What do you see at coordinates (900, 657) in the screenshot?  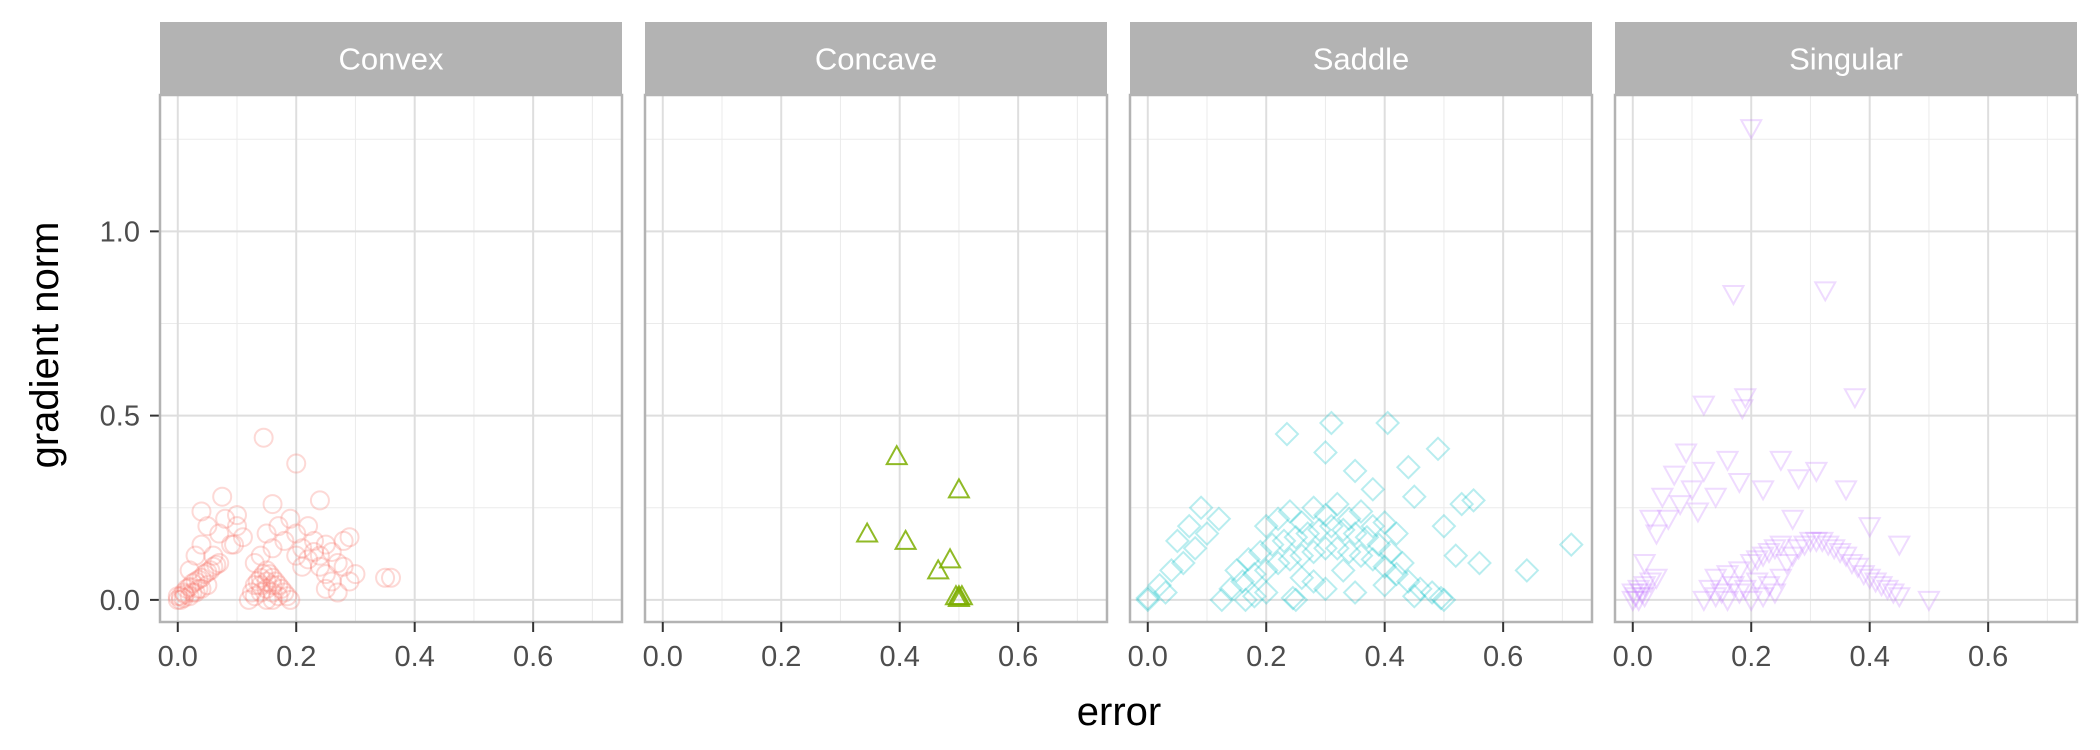 I see `x-tick-label: 0.4` at bounding box center [900, 657].